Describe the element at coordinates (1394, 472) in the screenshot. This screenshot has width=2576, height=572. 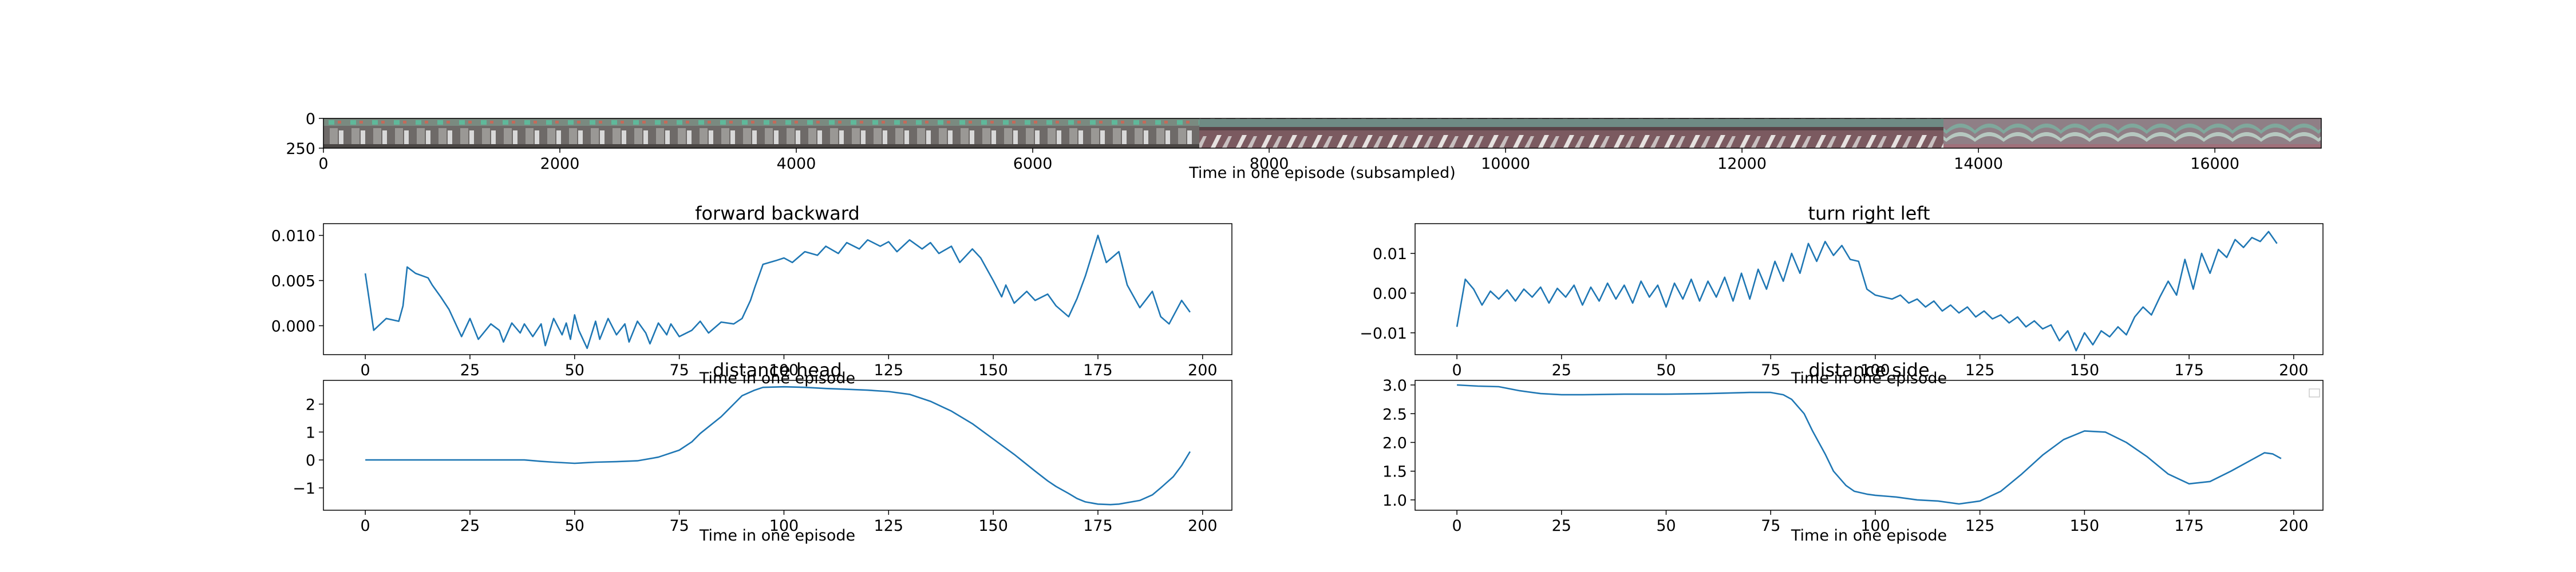
I see `y-tick-label: 1.5` at that location.